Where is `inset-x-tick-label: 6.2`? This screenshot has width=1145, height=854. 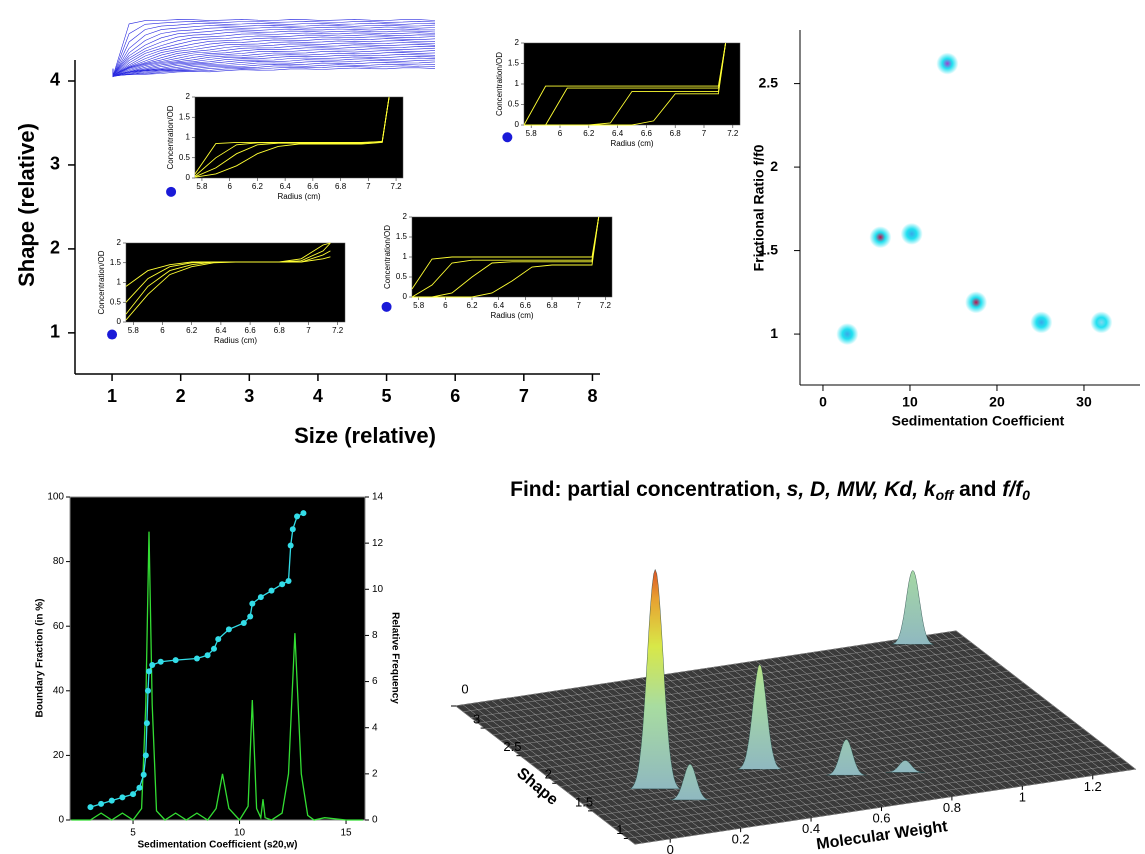 inset-x-tick-label: 6.2 is located at coordinates (589, 133).